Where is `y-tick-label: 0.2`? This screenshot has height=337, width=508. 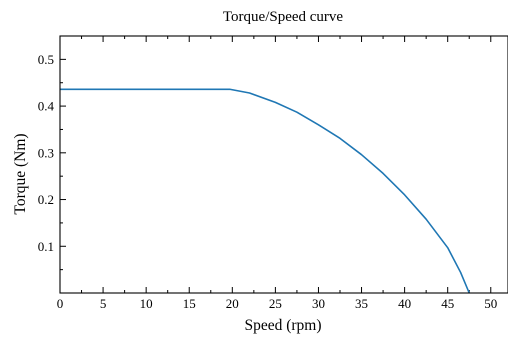 y-tick-label: 0.2 is located at coordinates (46, 199).